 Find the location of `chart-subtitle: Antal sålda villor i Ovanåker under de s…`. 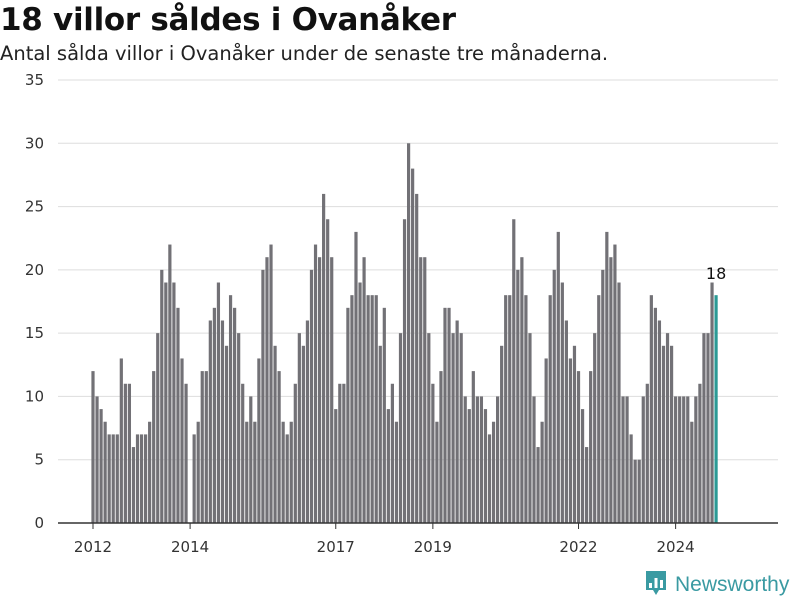

chart-subtitle: Antal sålda villor i Ovanåker under de s… is located at coordinates (304, 53).